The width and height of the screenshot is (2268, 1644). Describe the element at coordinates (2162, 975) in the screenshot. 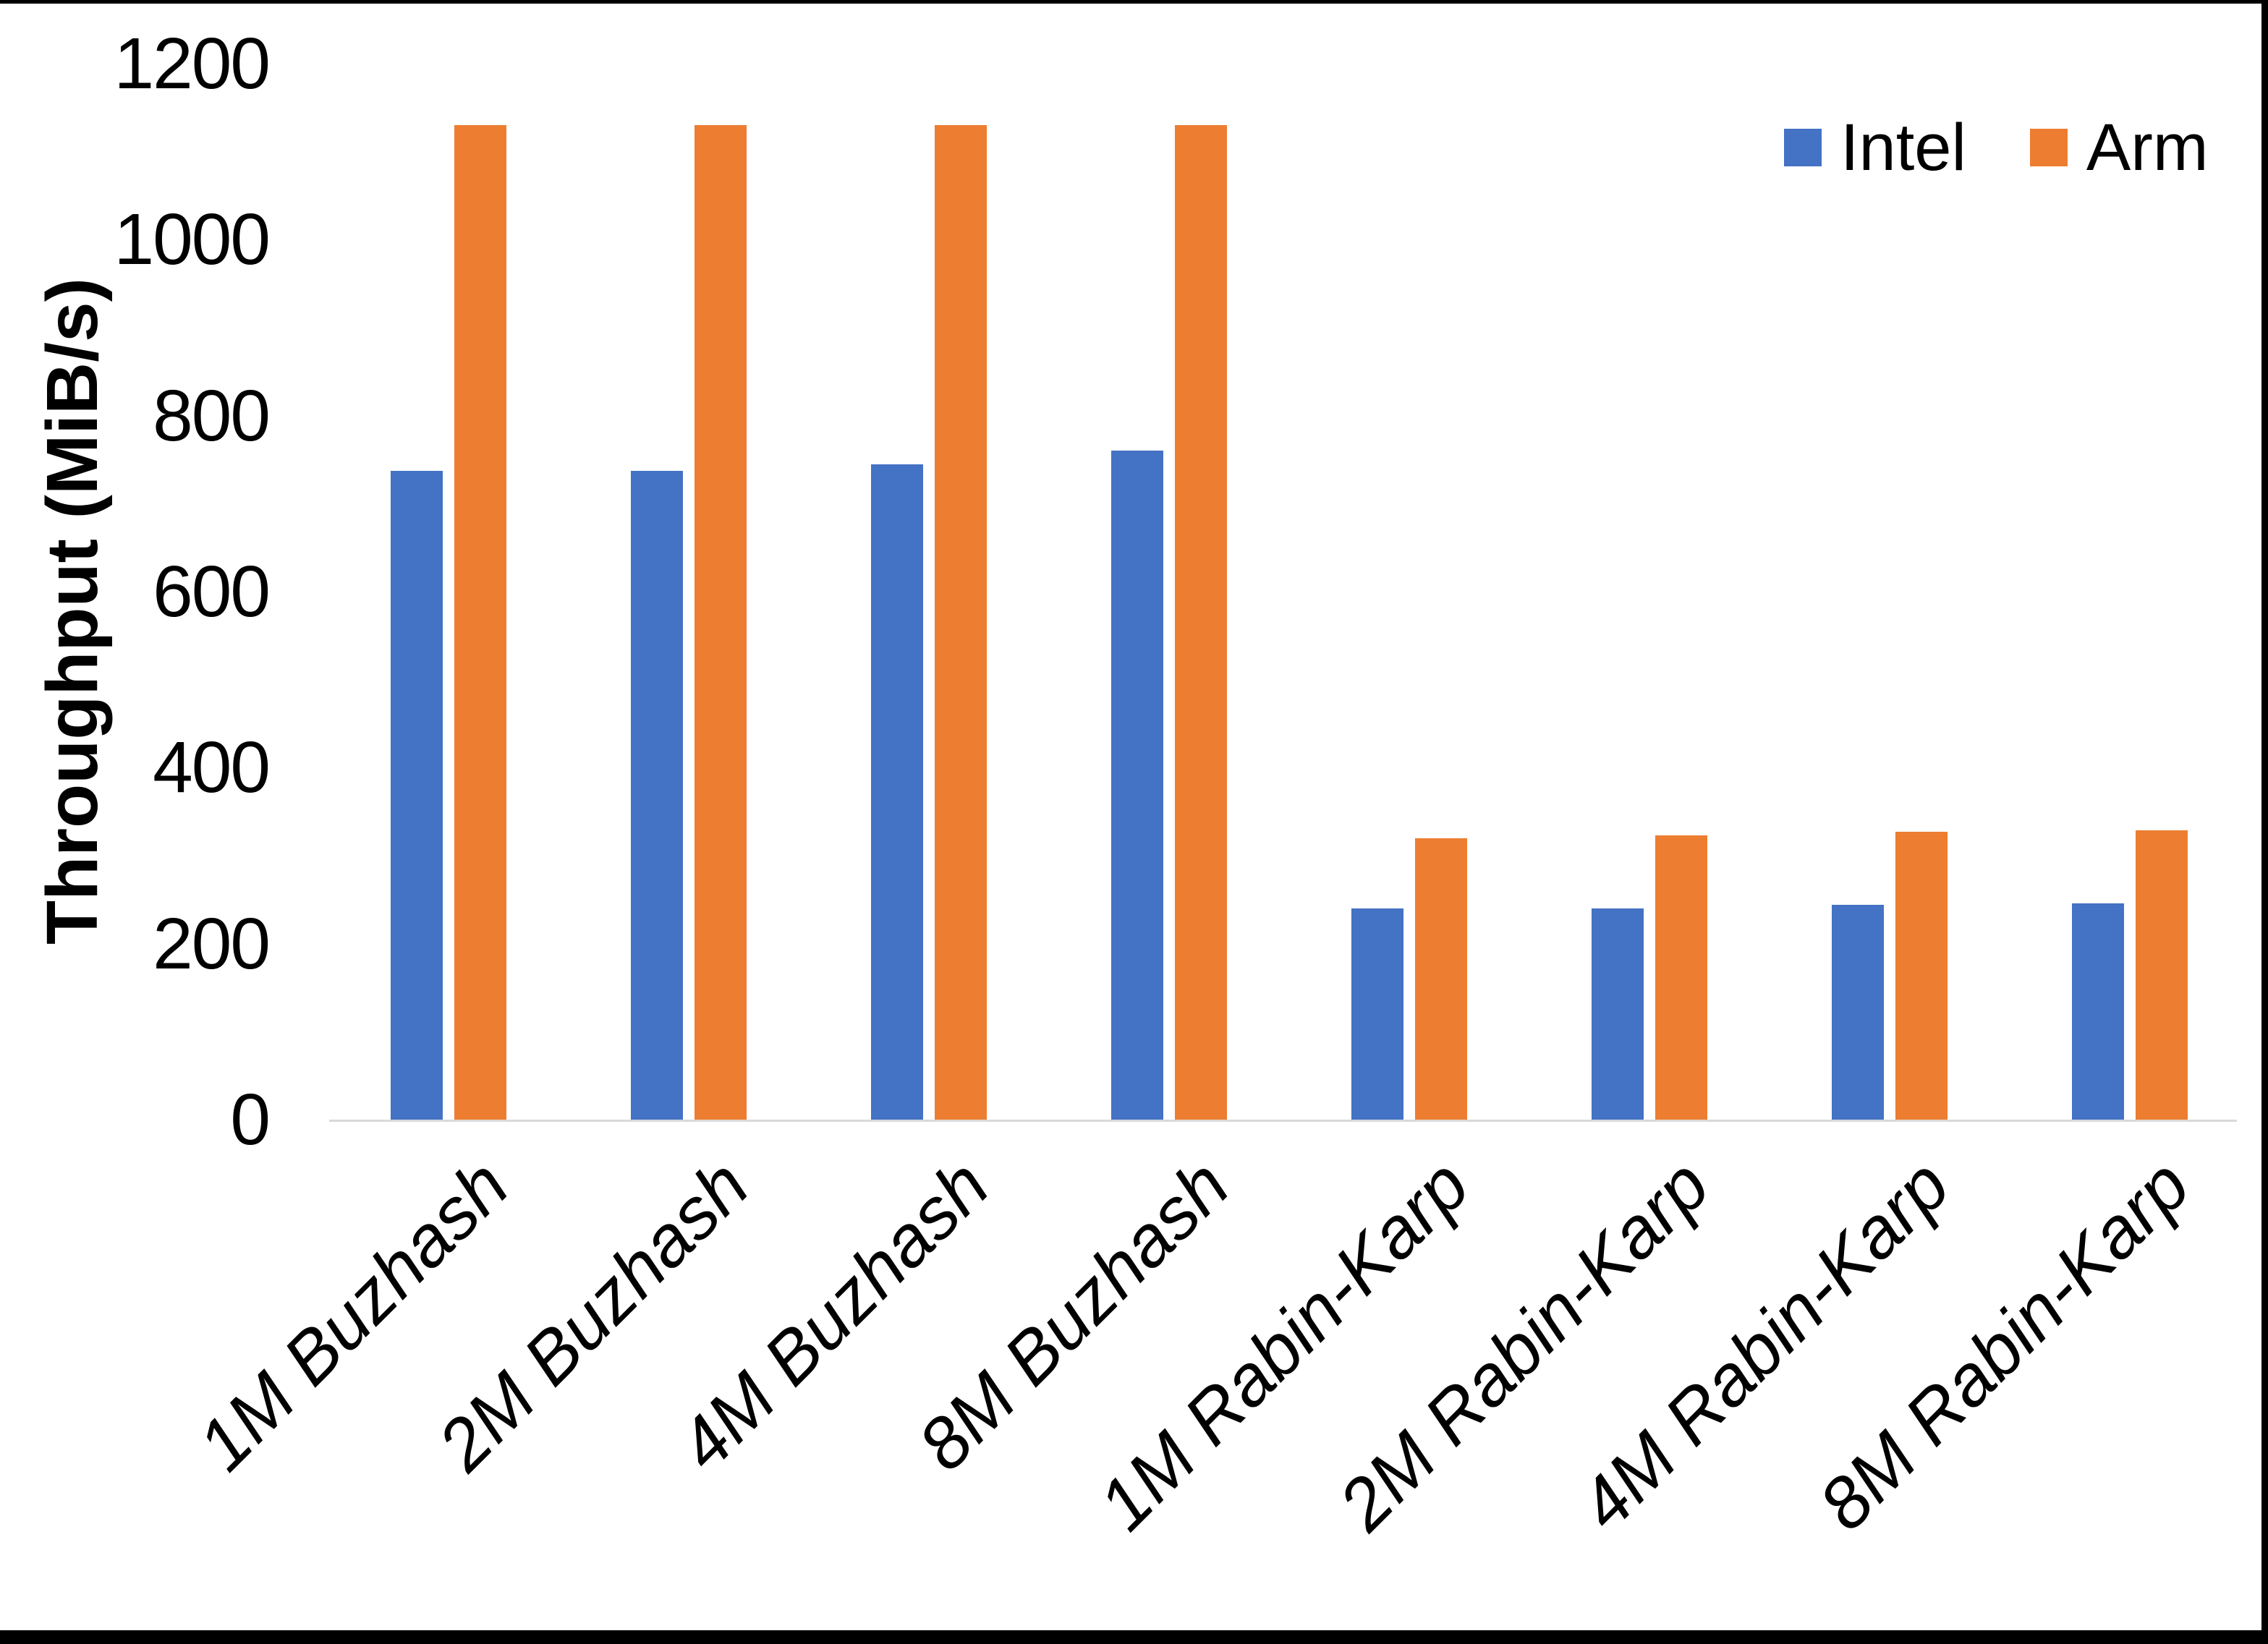

I see `bar-arm-8m-rabin-karp` at that location.